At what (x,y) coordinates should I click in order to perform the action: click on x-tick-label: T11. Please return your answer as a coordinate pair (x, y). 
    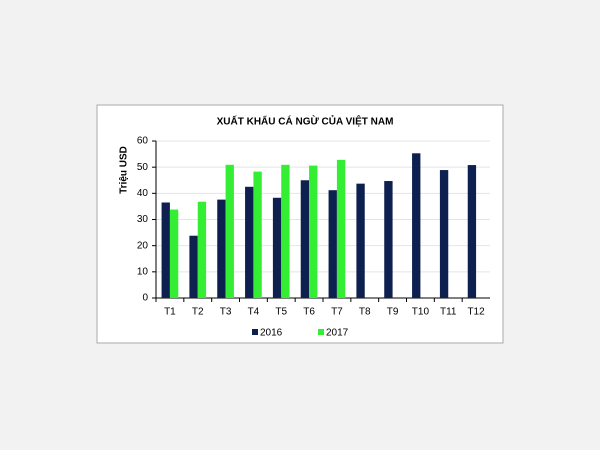
    Looking at the image, I should click on (448, 312).